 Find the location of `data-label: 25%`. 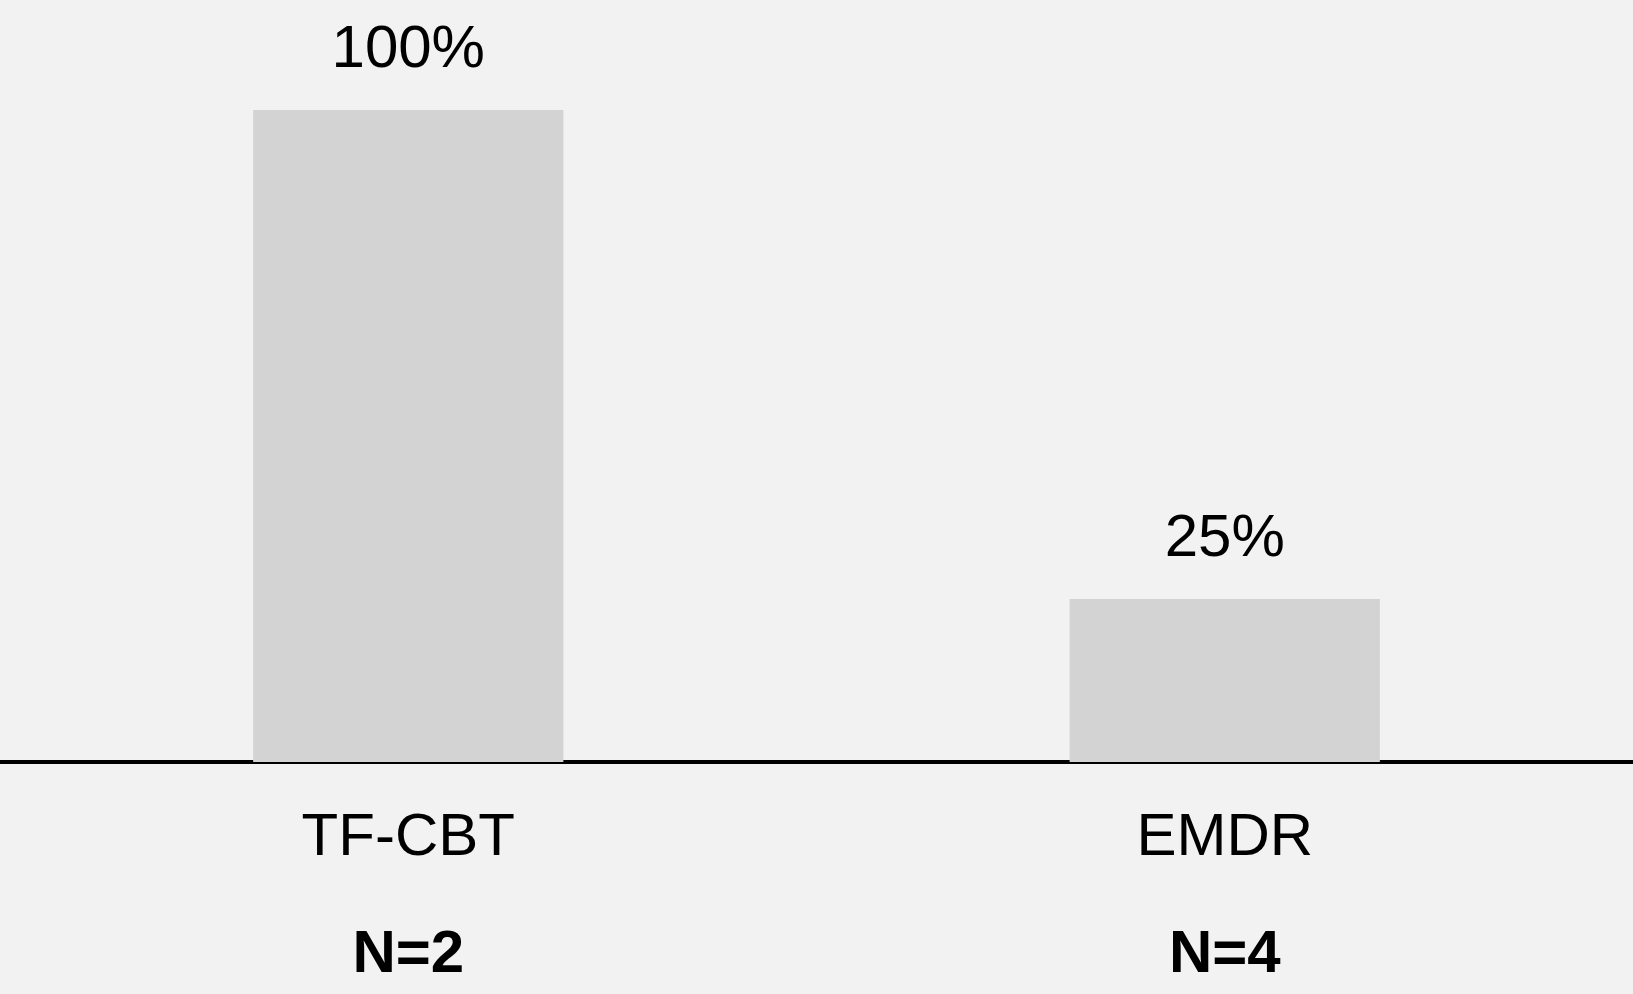

data-label: 25% is located at coordinates (1224, 535).